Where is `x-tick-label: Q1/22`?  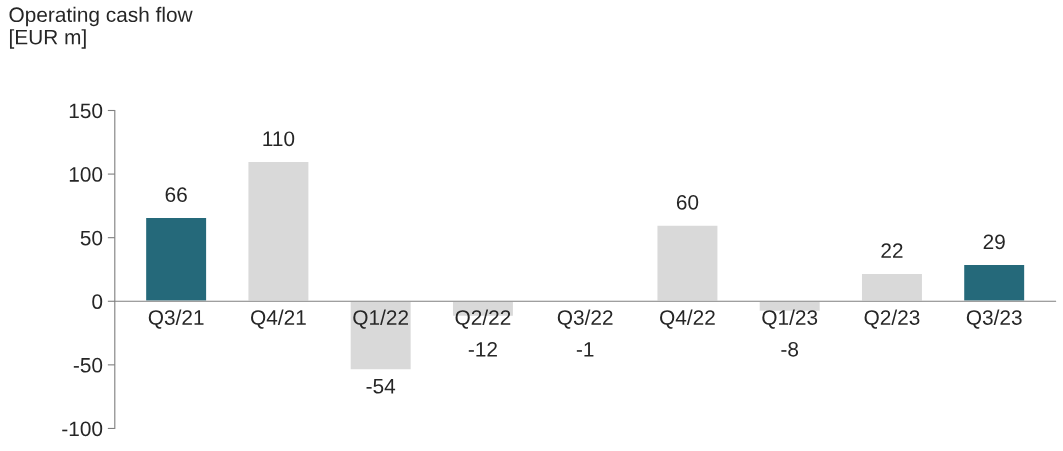
x-tick-label: Q1/22 is located at coordinates (380, 319).